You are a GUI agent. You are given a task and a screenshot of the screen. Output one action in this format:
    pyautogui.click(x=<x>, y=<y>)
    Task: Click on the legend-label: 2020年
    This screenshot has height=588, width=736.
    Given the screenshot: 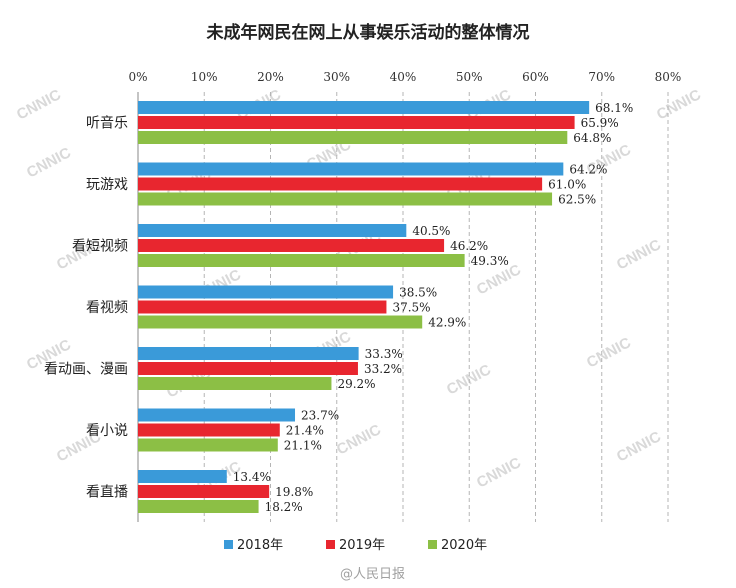 What is the action you would take?
    pyautogui.click(x=464, y=545)
    